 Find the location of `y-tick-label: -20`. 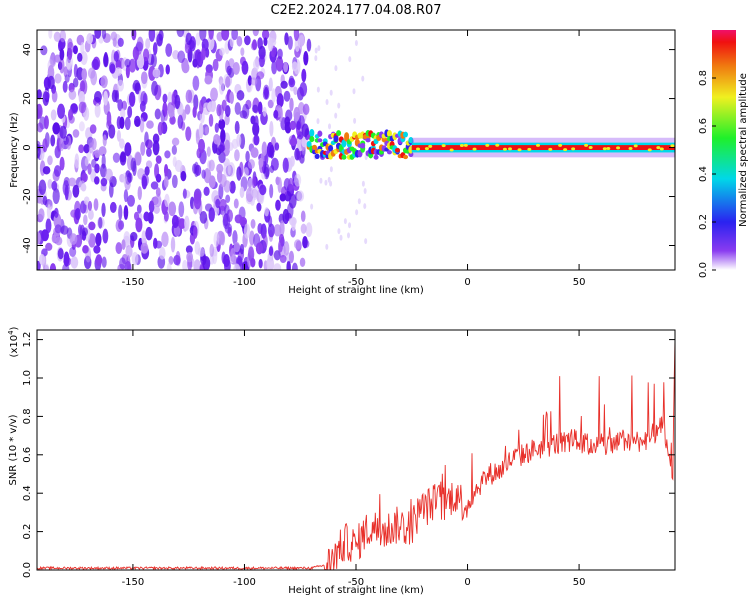

y-tick-label: -20 is located at coordinates (27, 196).